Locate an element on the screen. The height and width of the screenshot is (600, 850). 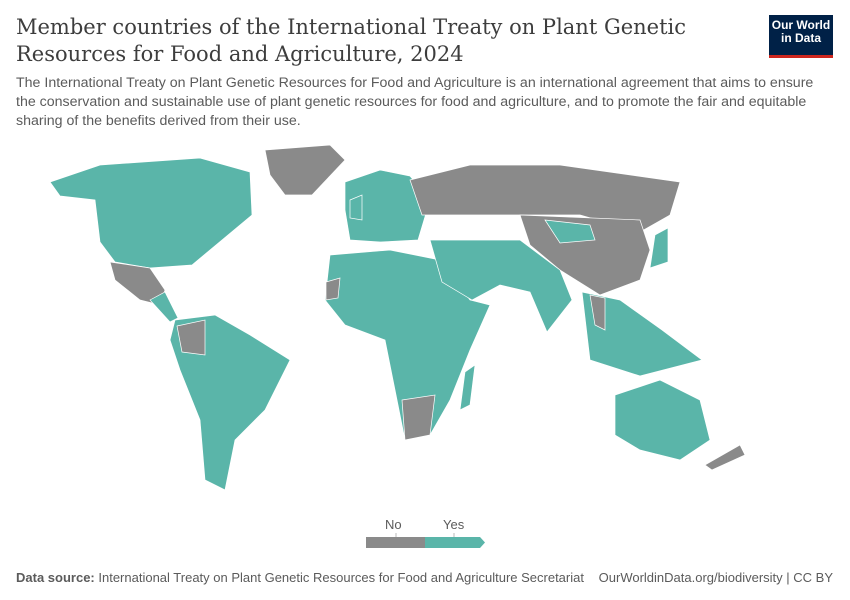
source-label: Data source: is located at coordinates (55, 577).